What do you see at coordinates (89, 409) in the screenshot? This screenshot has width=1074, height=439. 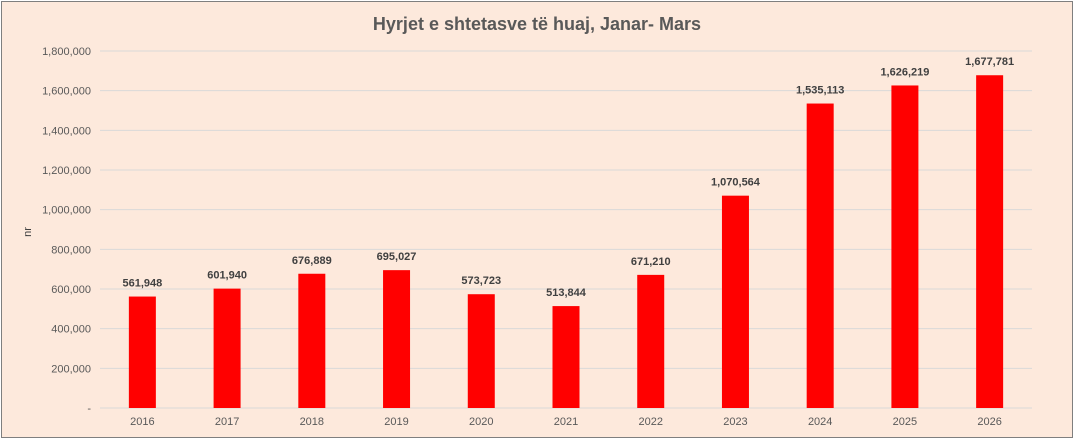 I see `y-tick-label: -` at bounding box center [89, 409].